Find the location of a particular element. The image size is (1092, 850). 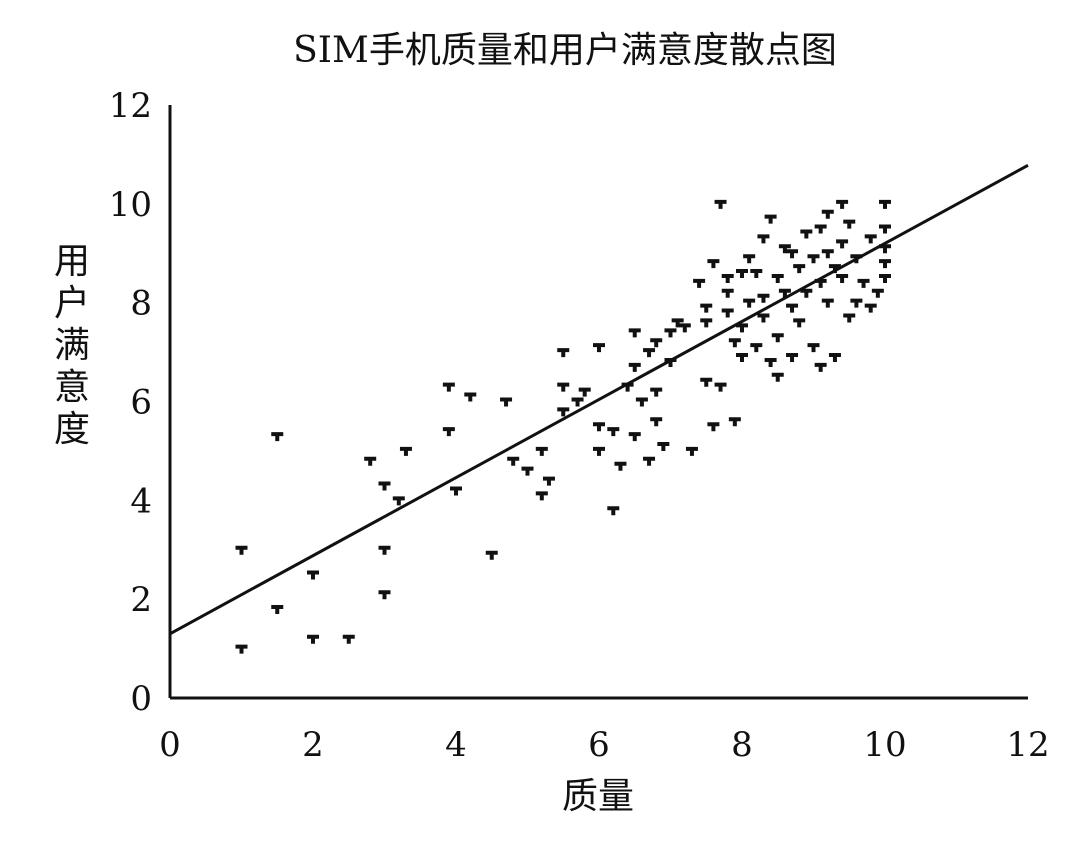

x-tick-label: 2 is located at coordinates (313, 745).